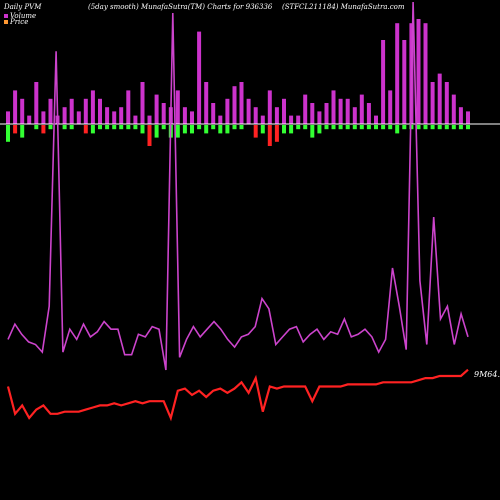 This screenshot has height=500, width=500. What do you see at coordinates (6, 22) in the screenshot?
I see `legend-price-swatch` at bounding box center [6, 22].